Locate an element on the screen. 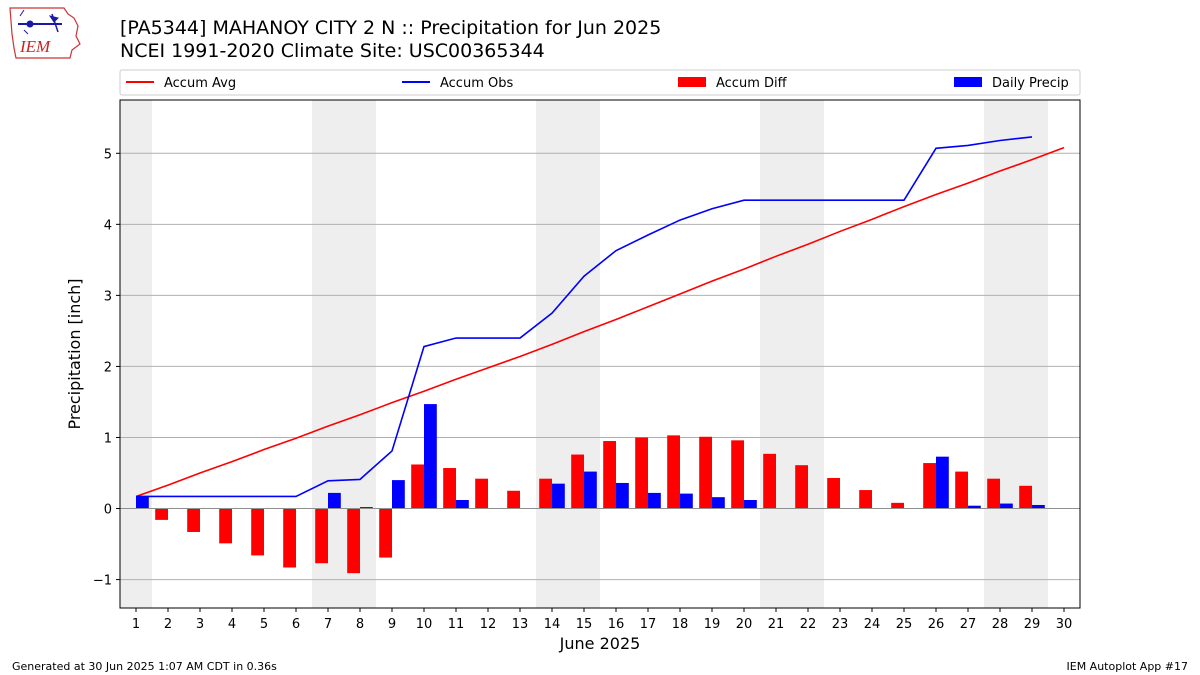 Image resolution: width=1200 pixels, height=675 pixels. x-tick-label: 17 is located at coordinates (648, 624).